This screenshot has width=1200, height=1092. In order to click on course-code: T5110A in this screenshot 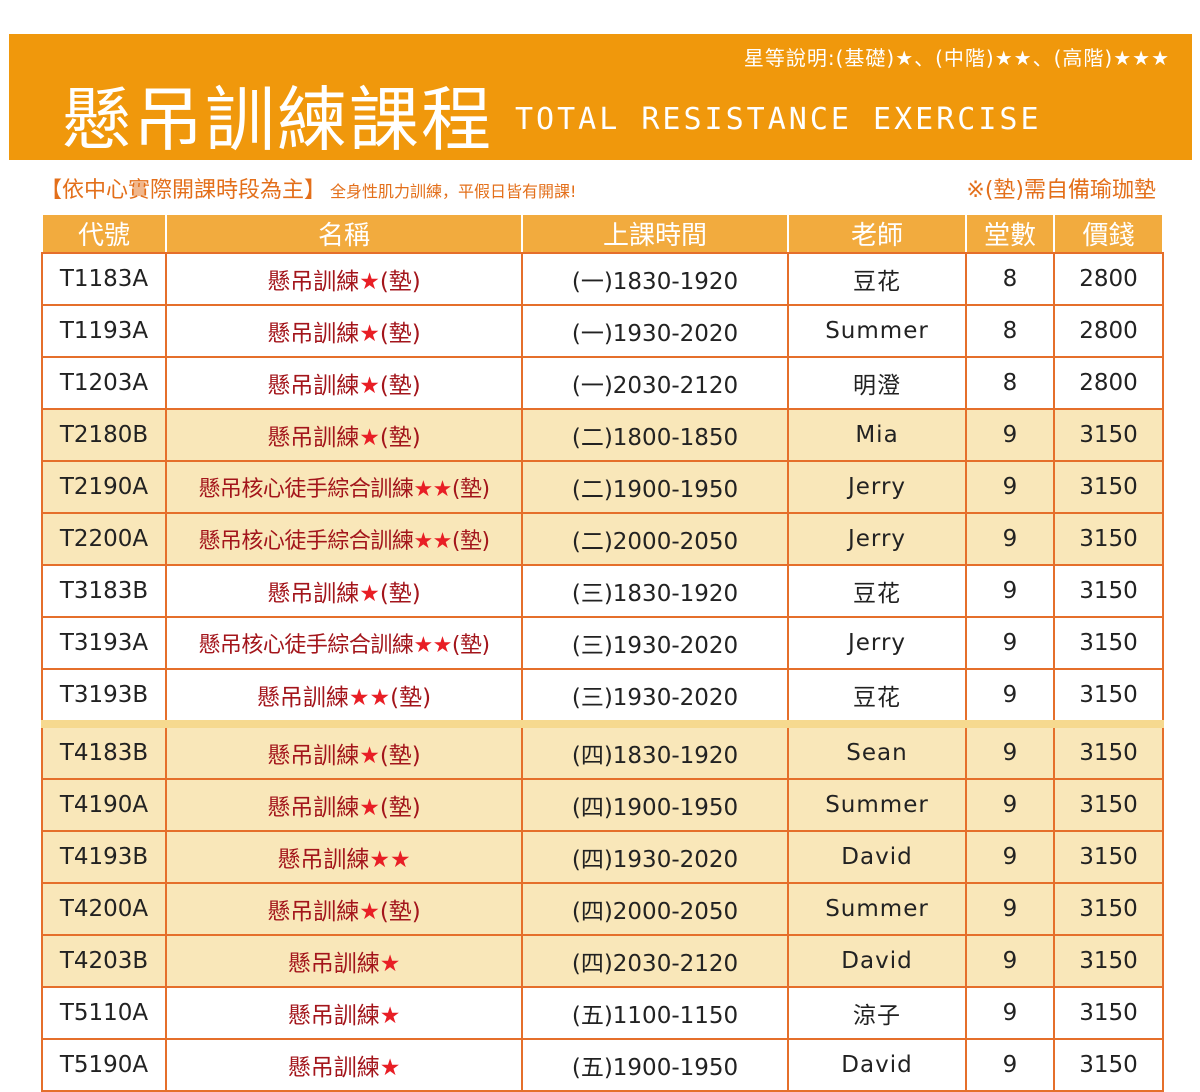, I will do `click(104, 1013)`.